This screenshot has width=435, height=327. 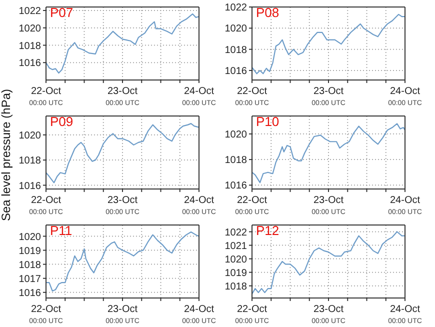 What do you see at coordinates (61, 230) in the screenshot?
I see `chart-title: P11` at bounding box center [61, 230].